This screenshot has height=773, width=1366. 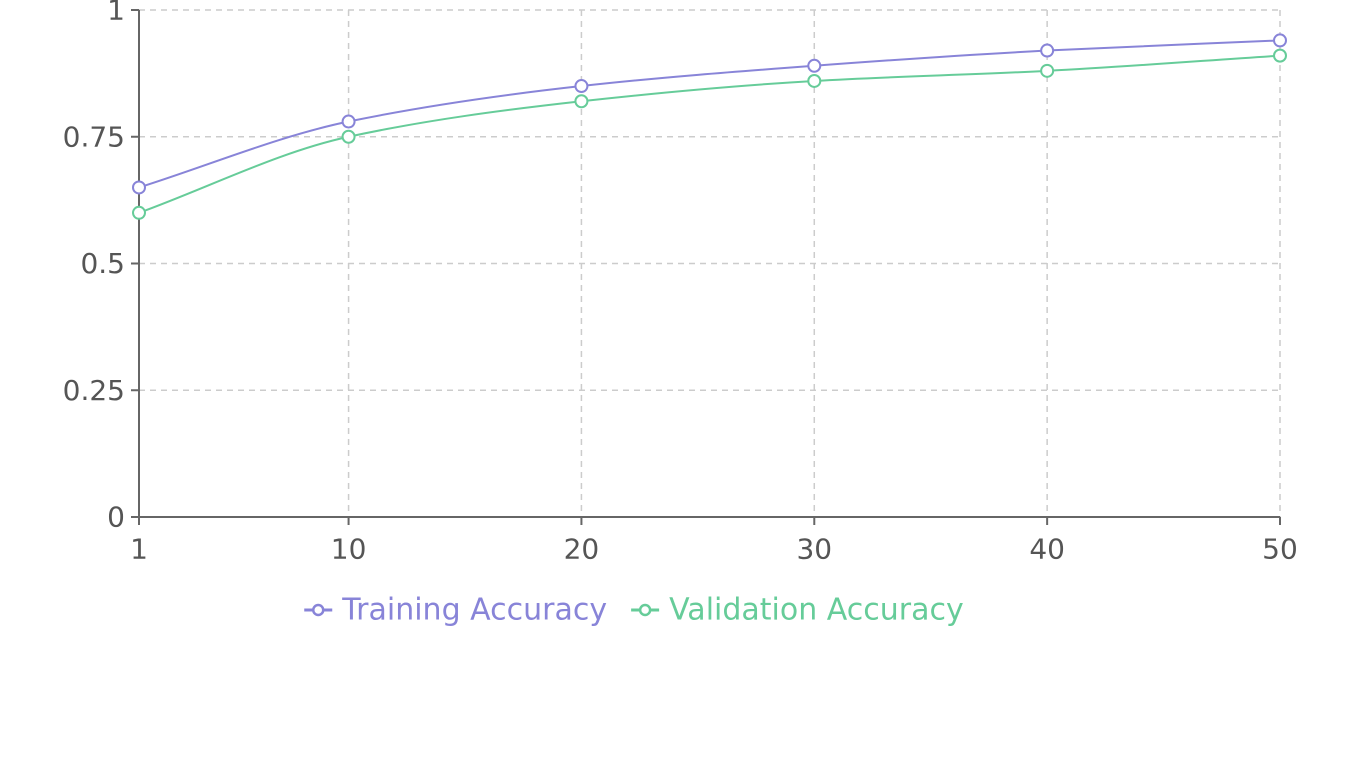 What do you see at coordinates (814, 549) in the screenshot?
I see `x-tick-label: 30` at bounding box center [814, 549].